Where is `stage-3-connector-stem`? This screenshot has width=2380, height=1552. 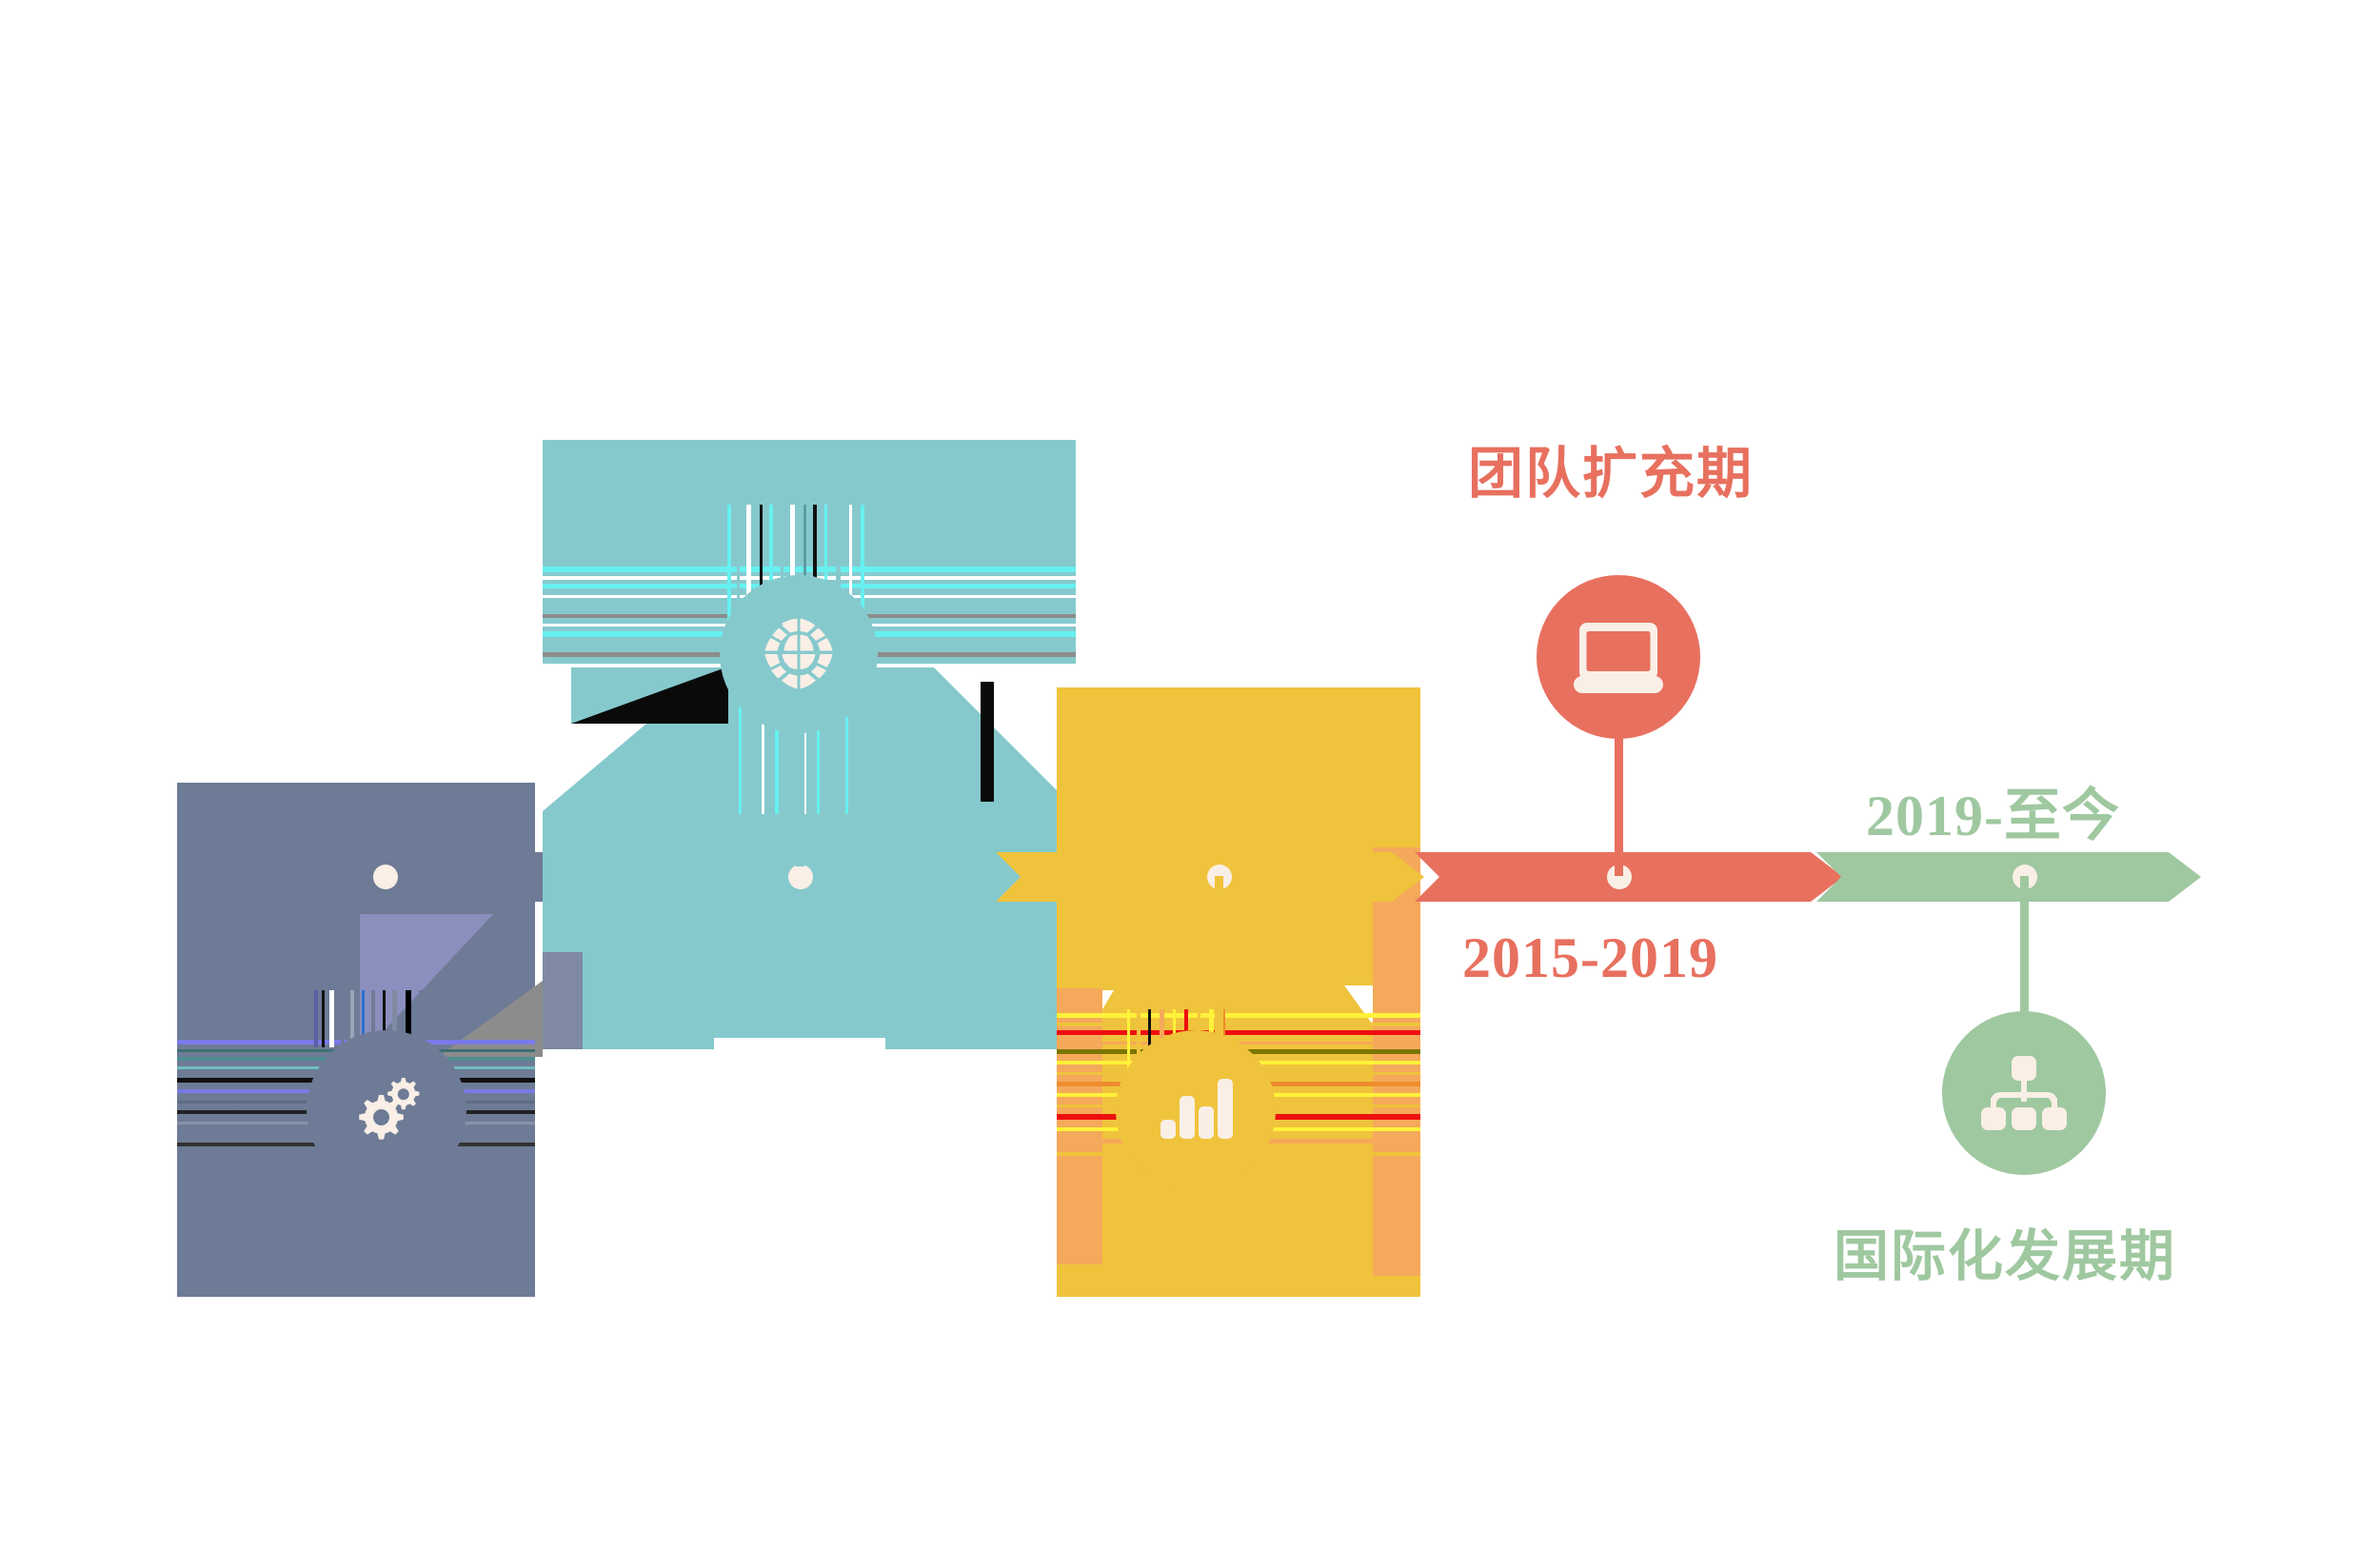 stage-3-connector-stem is located at coordinates (1219, 971).